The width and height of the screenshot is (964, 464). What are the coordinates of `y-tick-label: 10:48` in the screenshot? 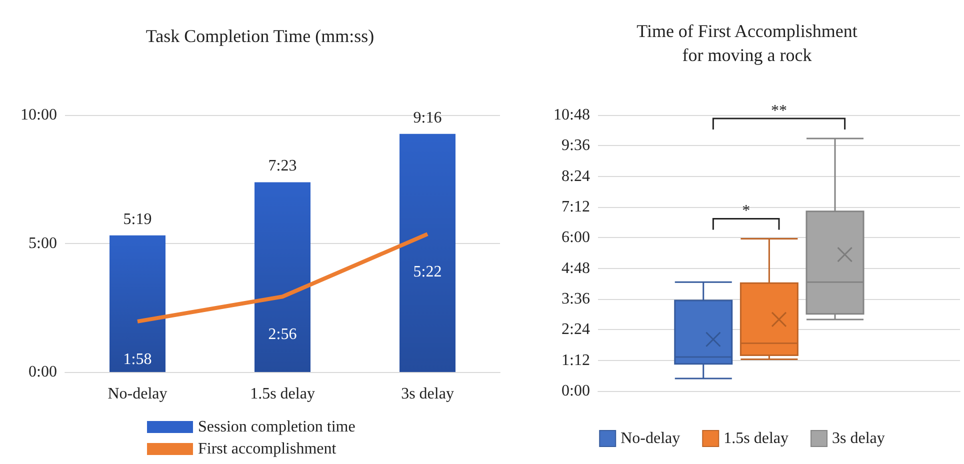 It's located at (572, 115).